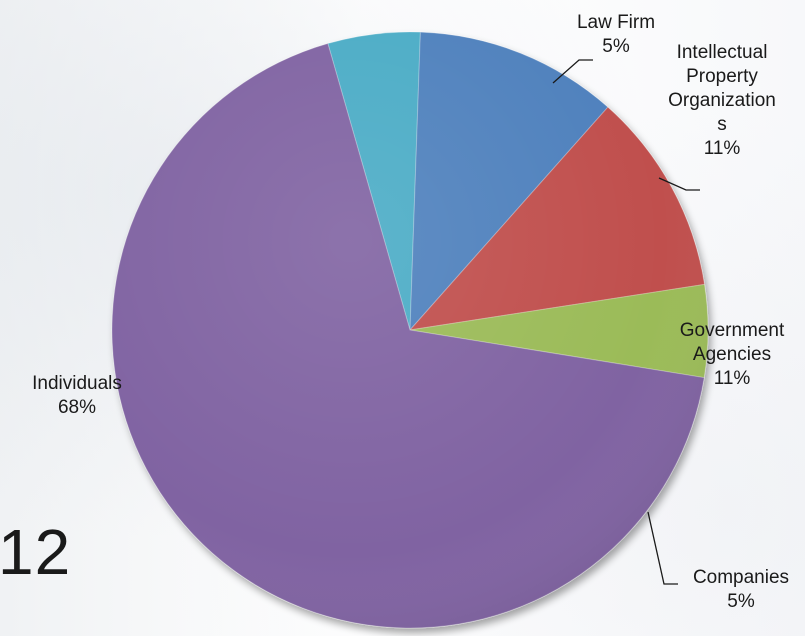  I want to click on data-label-line: Organization, so click(722, 100).